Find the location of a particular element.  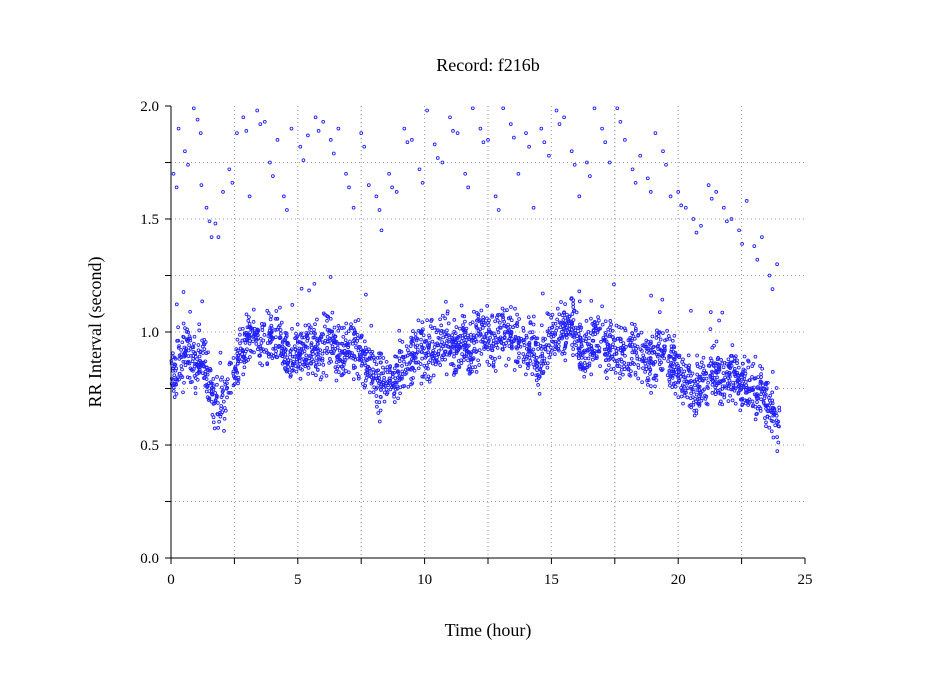

y-tick-label: 1.0 is located at coordinates (149, 333).